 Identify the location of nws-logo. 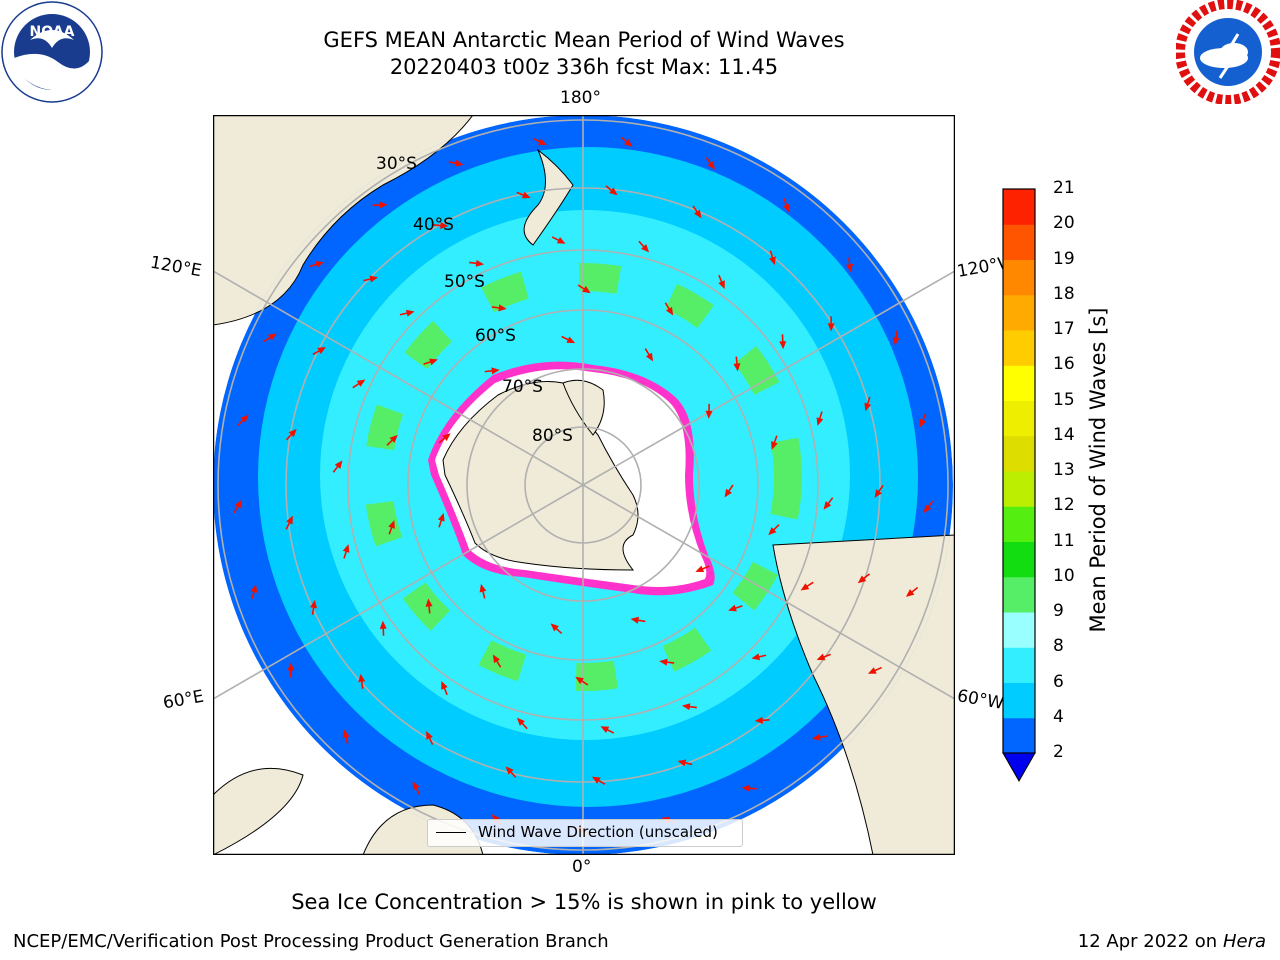
(1228, 52).